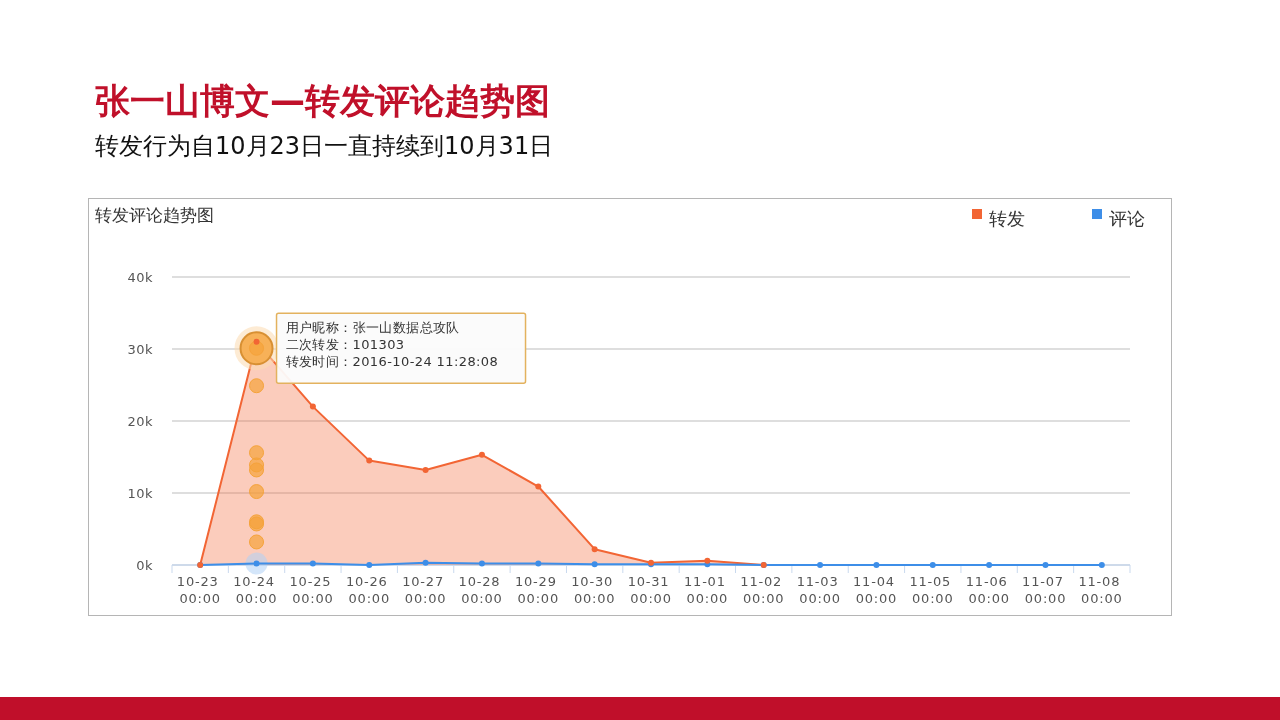 This screenshot has height=720, width=1280. Describe the element at coordinates (140, 277) in the screenshot. I see `y-tick-label: 40k` at that location.